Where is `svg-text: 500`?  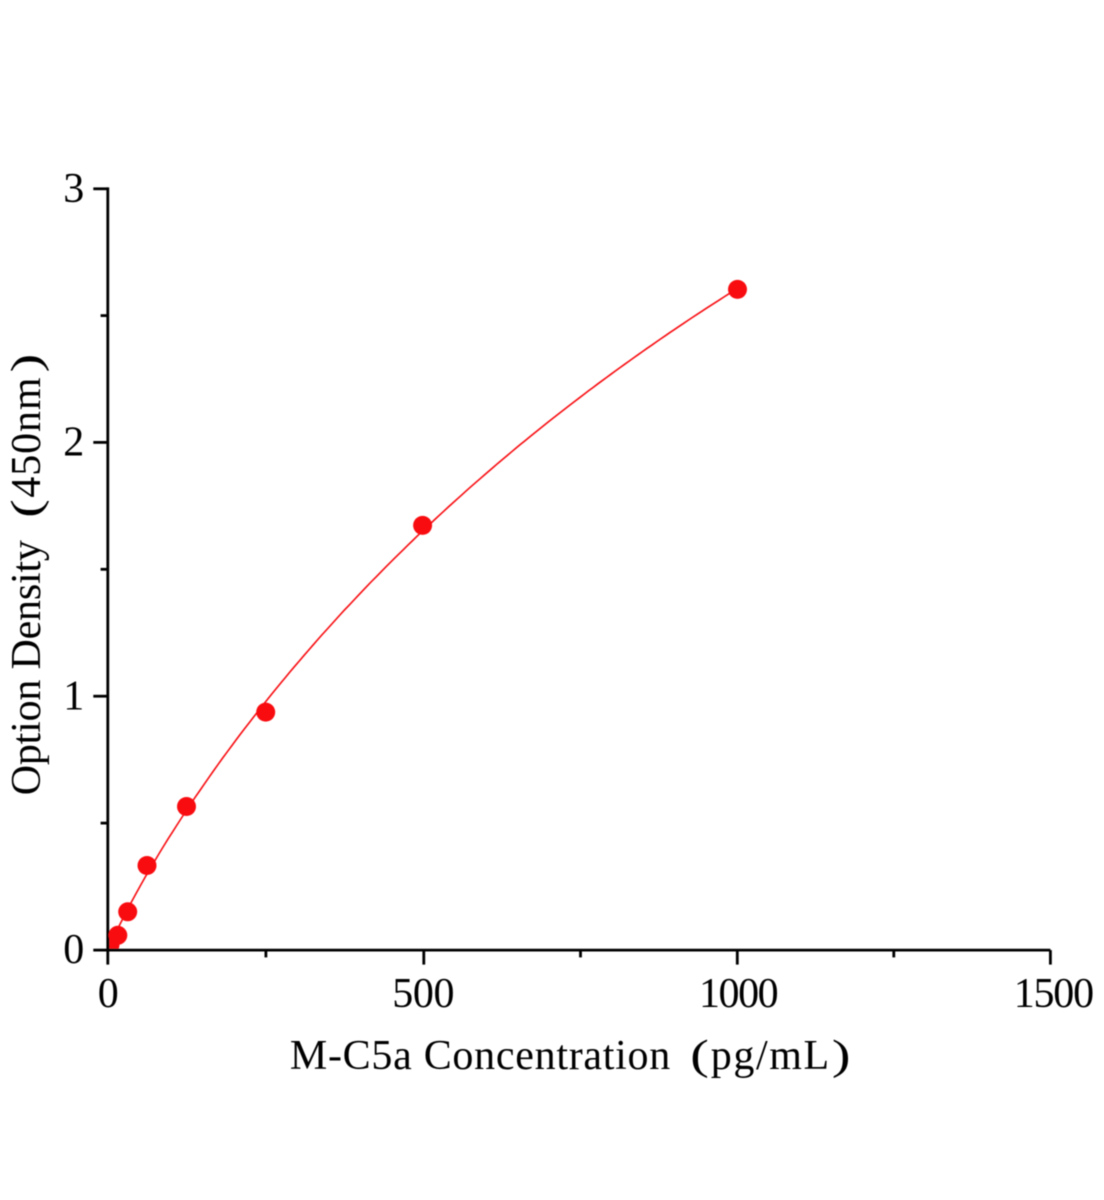 svg-text: 500 is located at coordinates (423, 994).